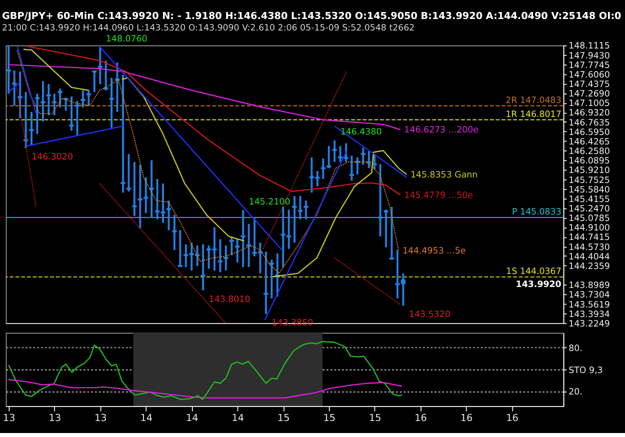  What do you see at coordinates (589, 85) in the screenshot?
I see `y-tick-label: 147.4375` at bounding box center [589, 85].